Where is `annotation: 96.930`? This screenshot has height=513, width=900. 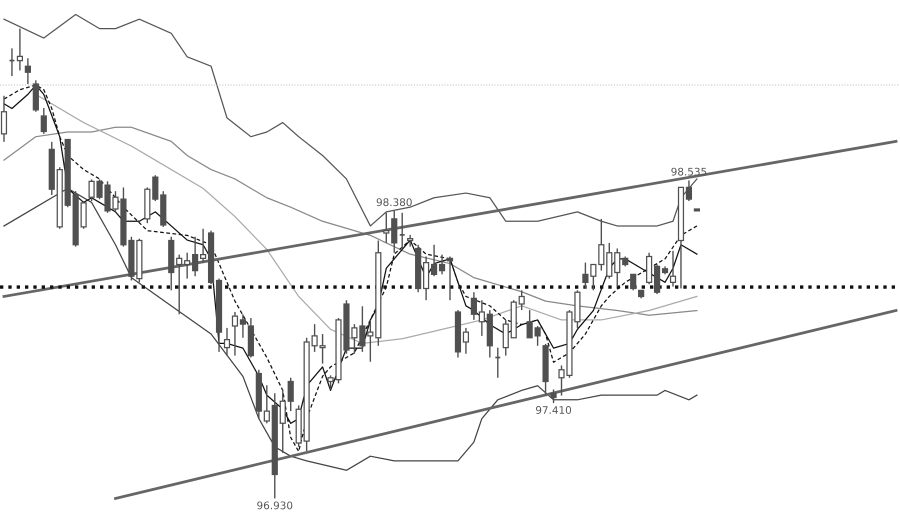 annotation: 96.930 is located at coordinates (274, 505).